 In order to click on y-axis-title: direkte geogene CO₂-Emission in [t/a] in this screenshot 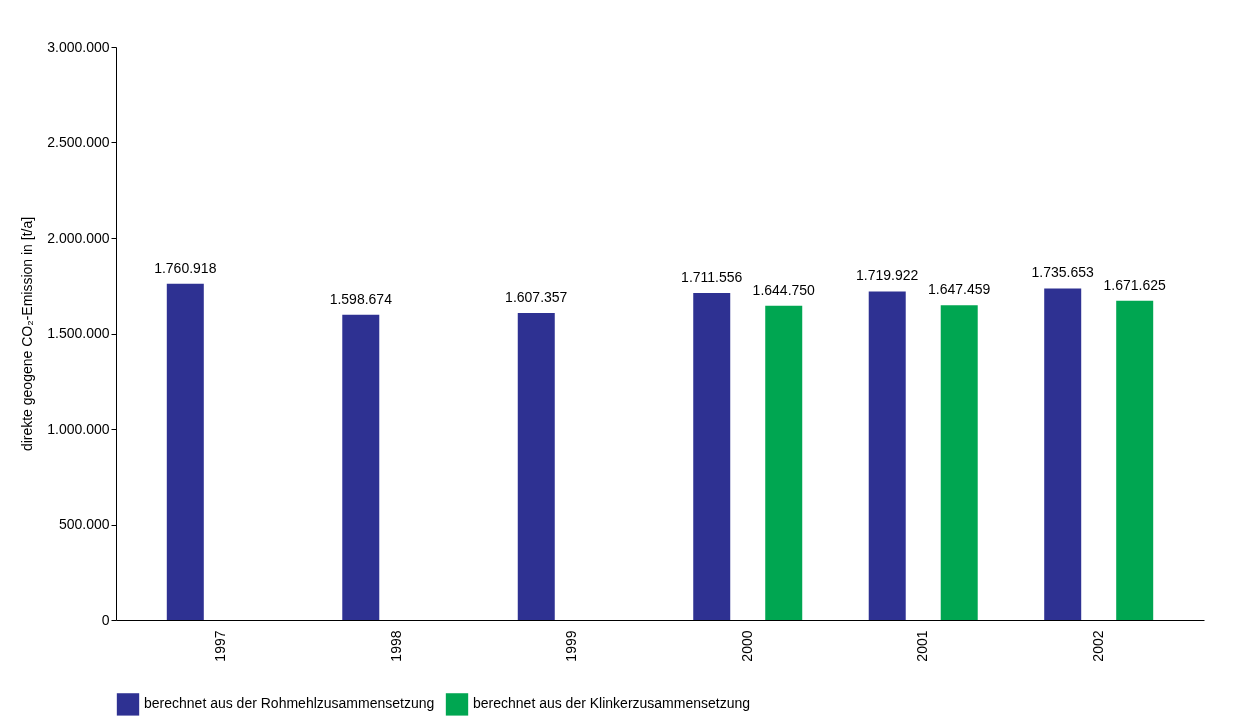, I will do `click(27, 334)`.